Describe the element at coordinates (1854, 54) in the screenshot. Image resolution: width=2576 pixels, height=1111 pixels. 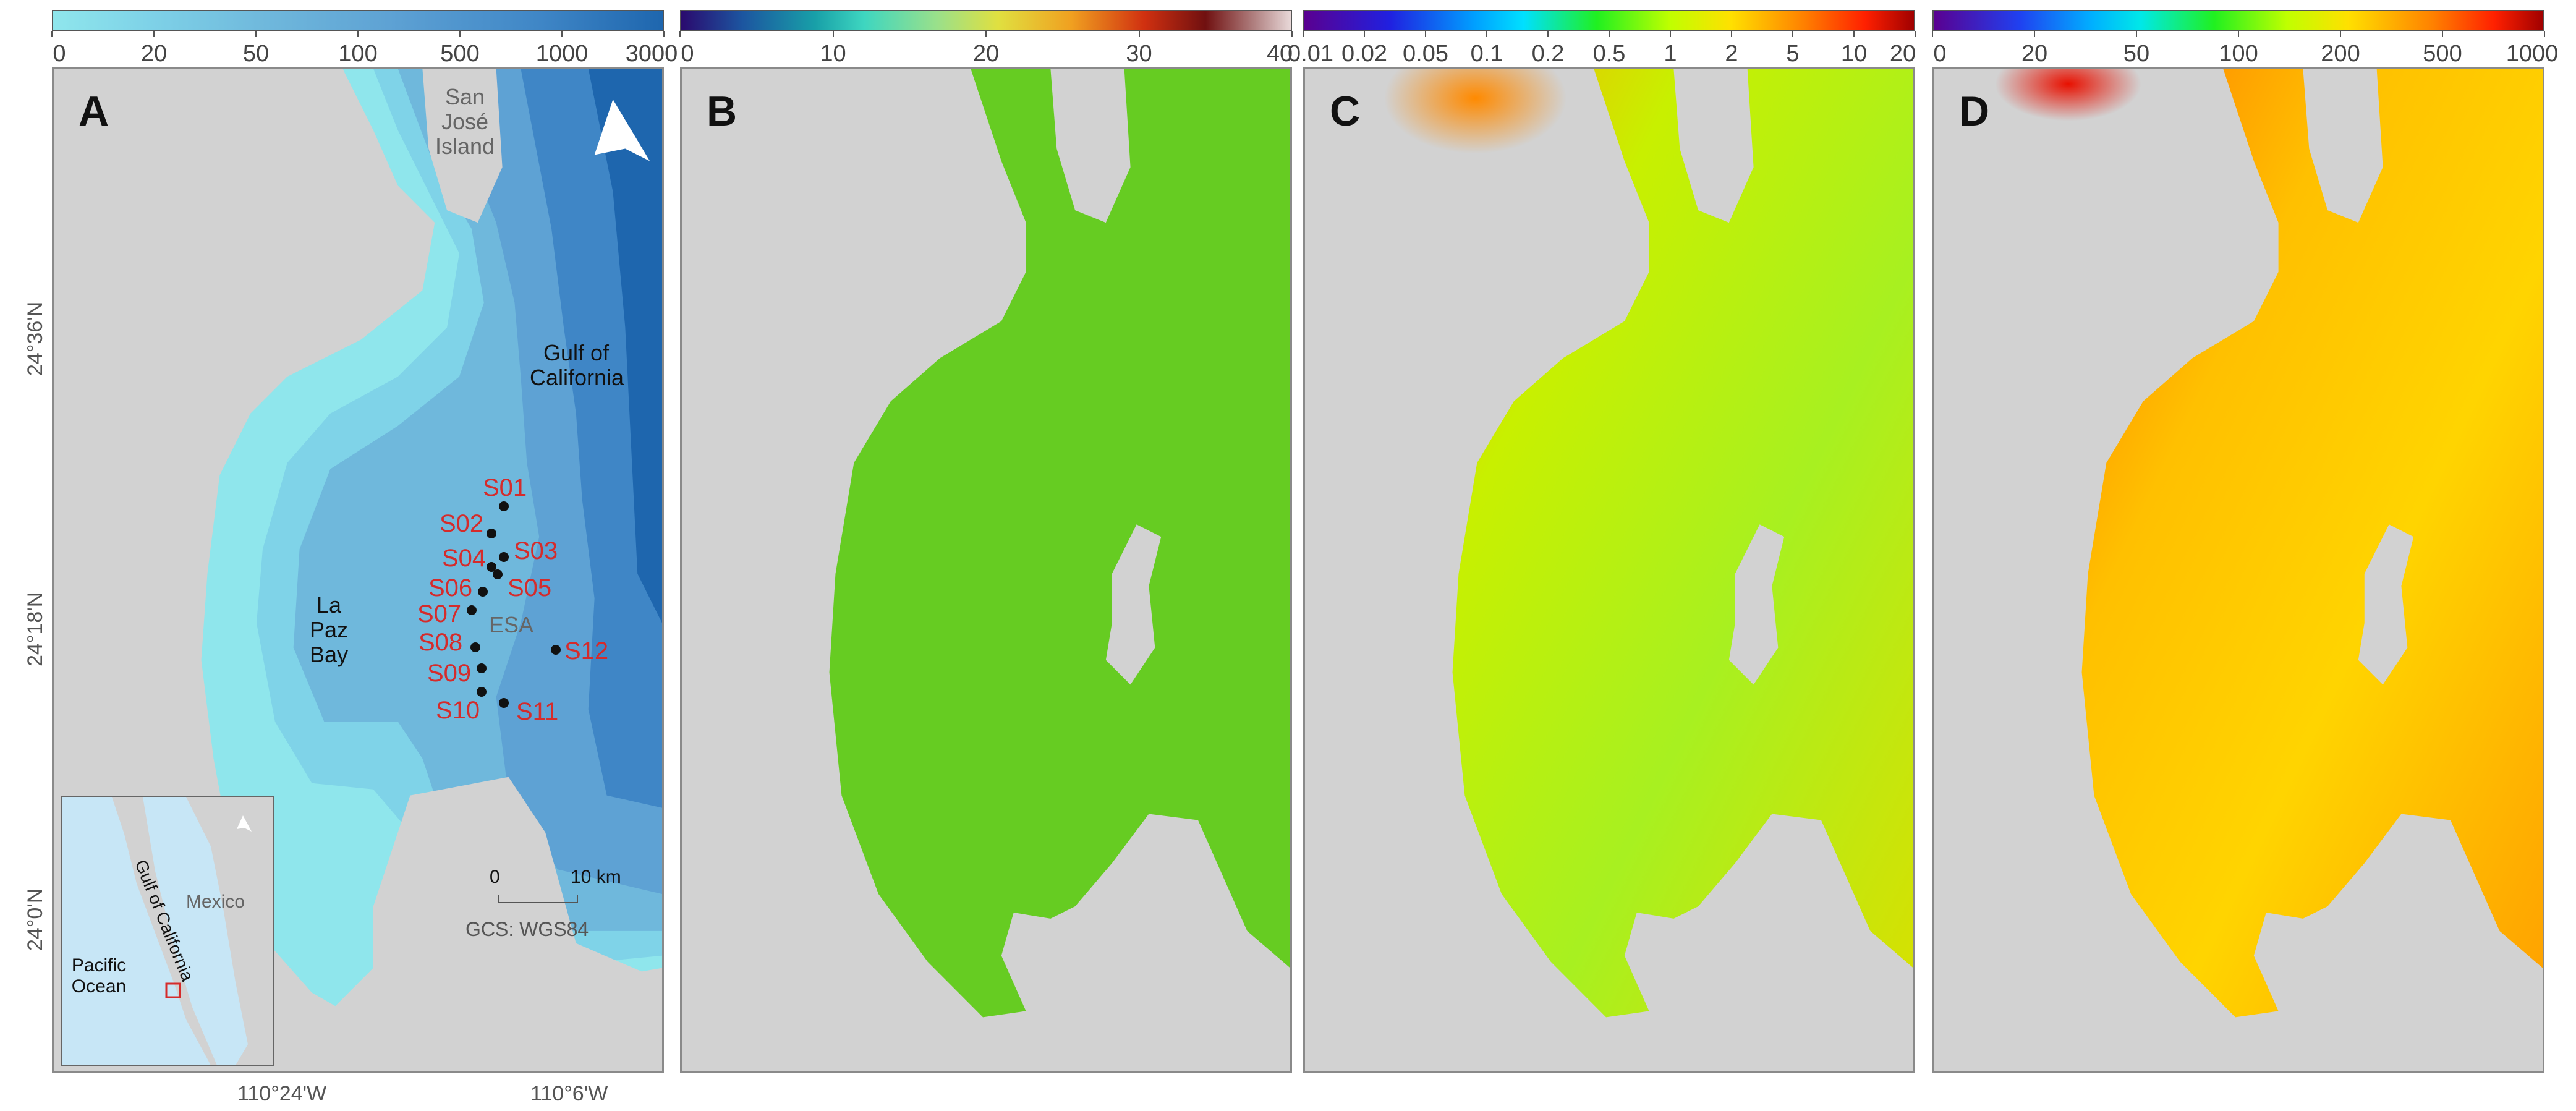
I see `colorbar-tick-label: 10` at that location.